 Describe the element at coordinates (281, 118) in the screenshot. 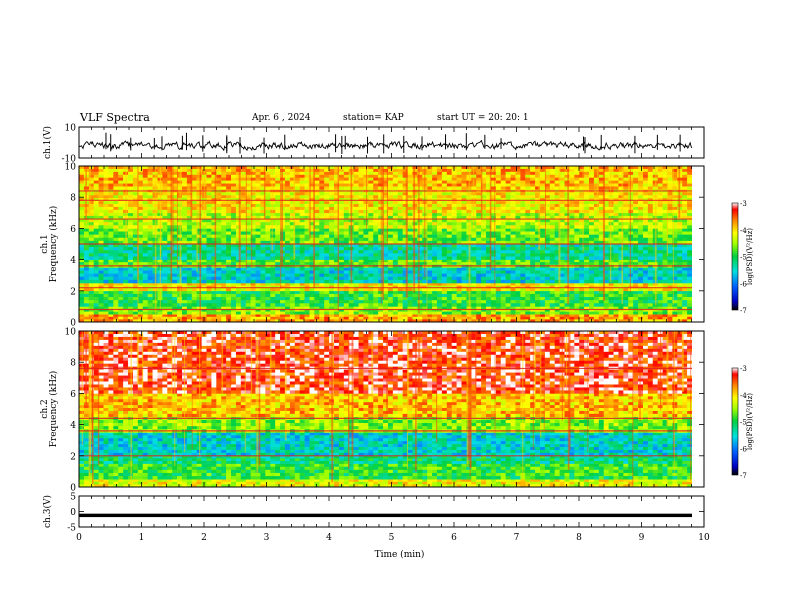

I see `date-label: Apr. 6 , 2024` at that location.